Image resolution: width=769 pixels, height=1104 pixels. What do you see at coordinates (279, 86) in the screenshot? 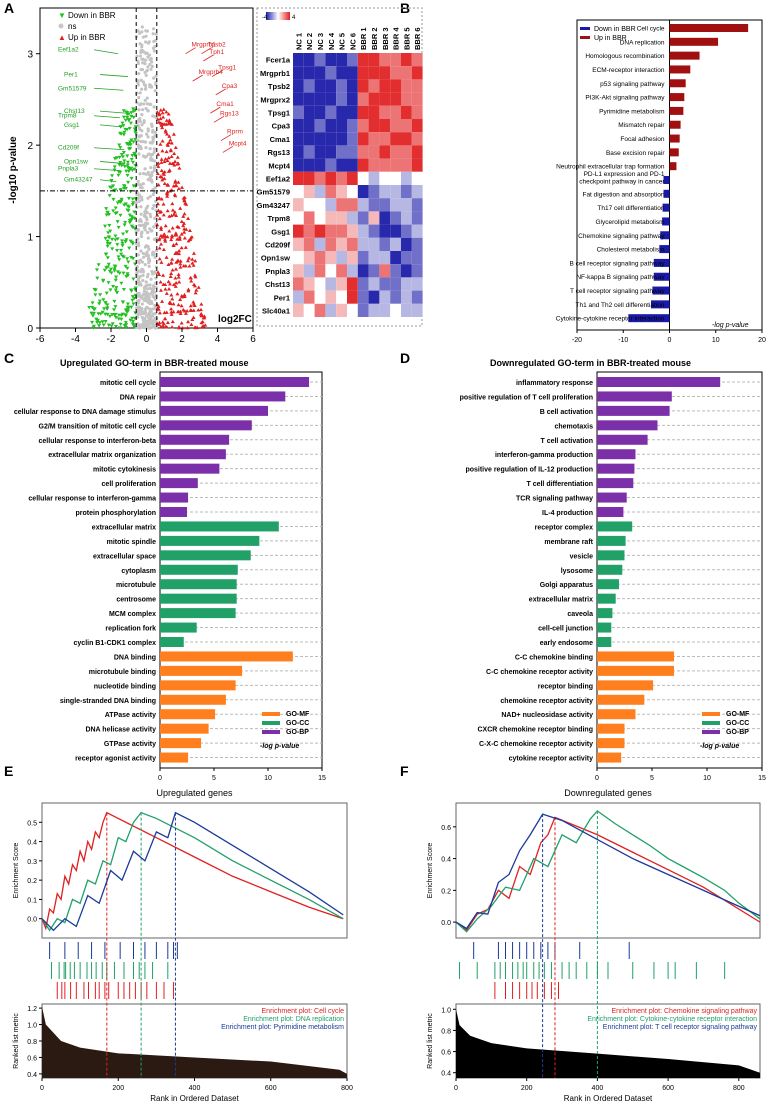
I see `heatmap-row-label: Tpsb2` at bounding box center [279, 86].